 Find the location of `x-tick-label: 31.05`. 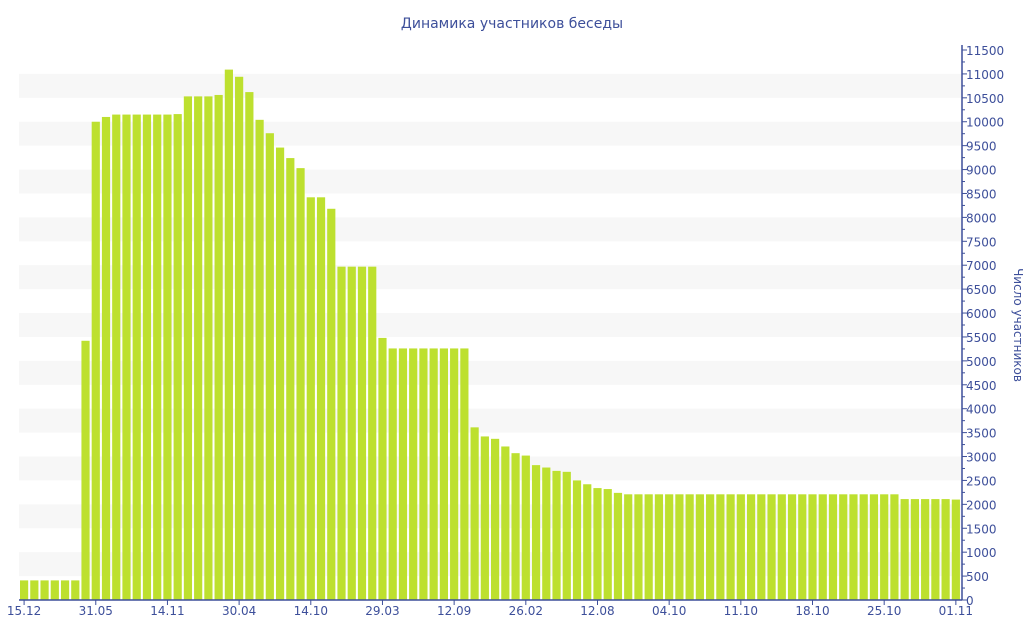

x-tick-label: 31.05 is located at coordinates (96, 611).